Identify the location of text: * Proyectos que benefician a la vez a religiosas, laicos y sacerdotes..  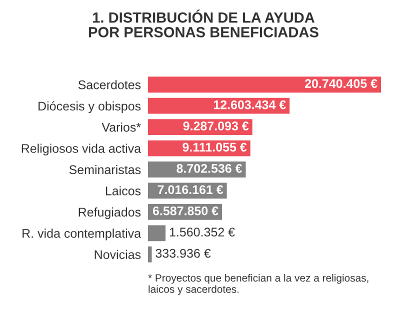
(258, 284).